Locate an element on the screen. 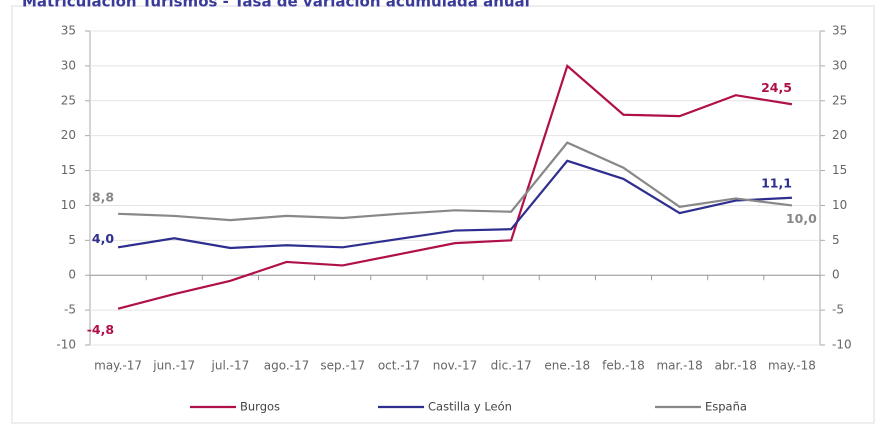  y2-tick-label: 25 is located at coordinates (839, 100).